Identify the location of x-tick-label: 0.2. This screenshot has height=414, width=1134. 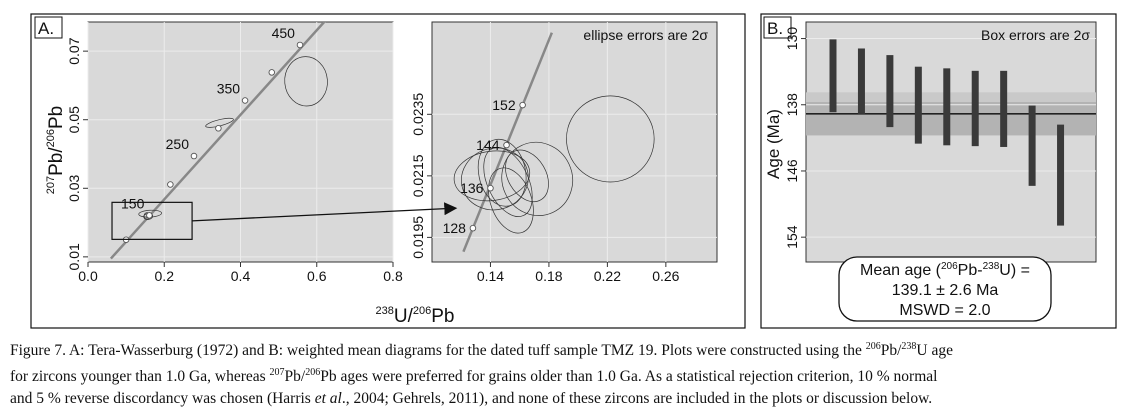
(165, 276).